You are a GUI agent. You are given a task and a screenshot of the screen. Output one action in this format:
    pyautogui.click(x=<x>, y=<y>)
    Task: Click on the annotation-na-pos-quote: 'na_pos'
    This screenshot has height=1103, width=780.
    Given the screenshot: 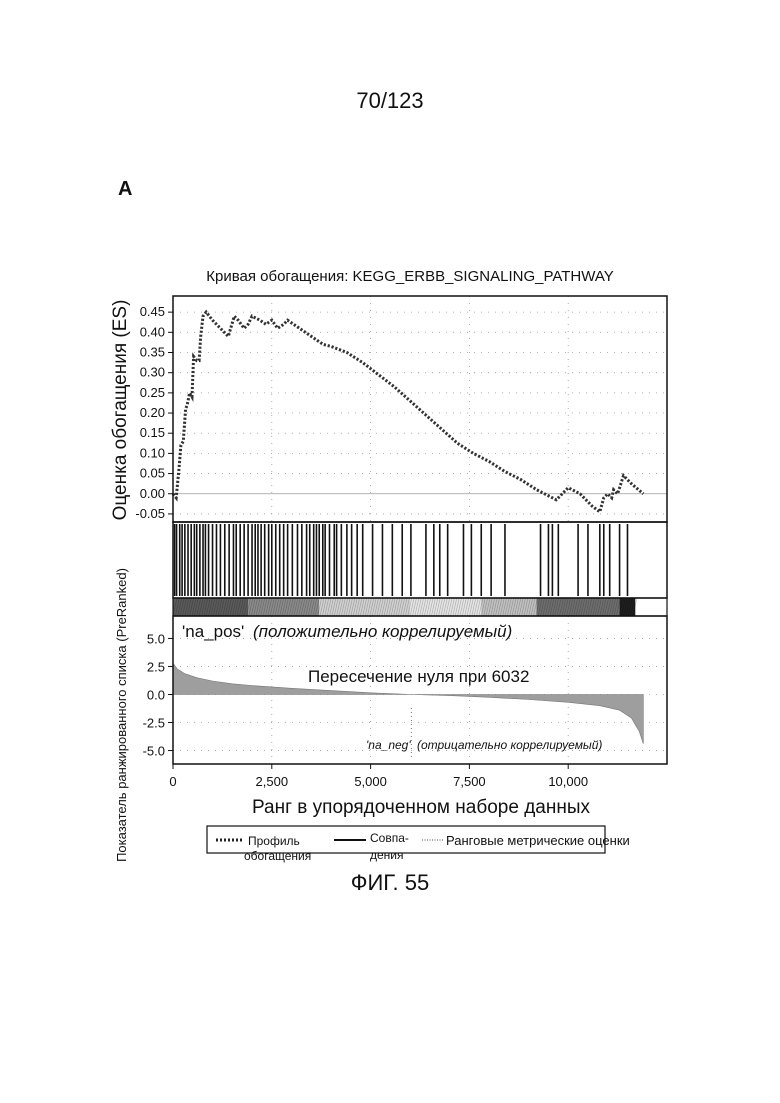 What is the action you would take?
    pyautogui.click(x=213, y=631)
    